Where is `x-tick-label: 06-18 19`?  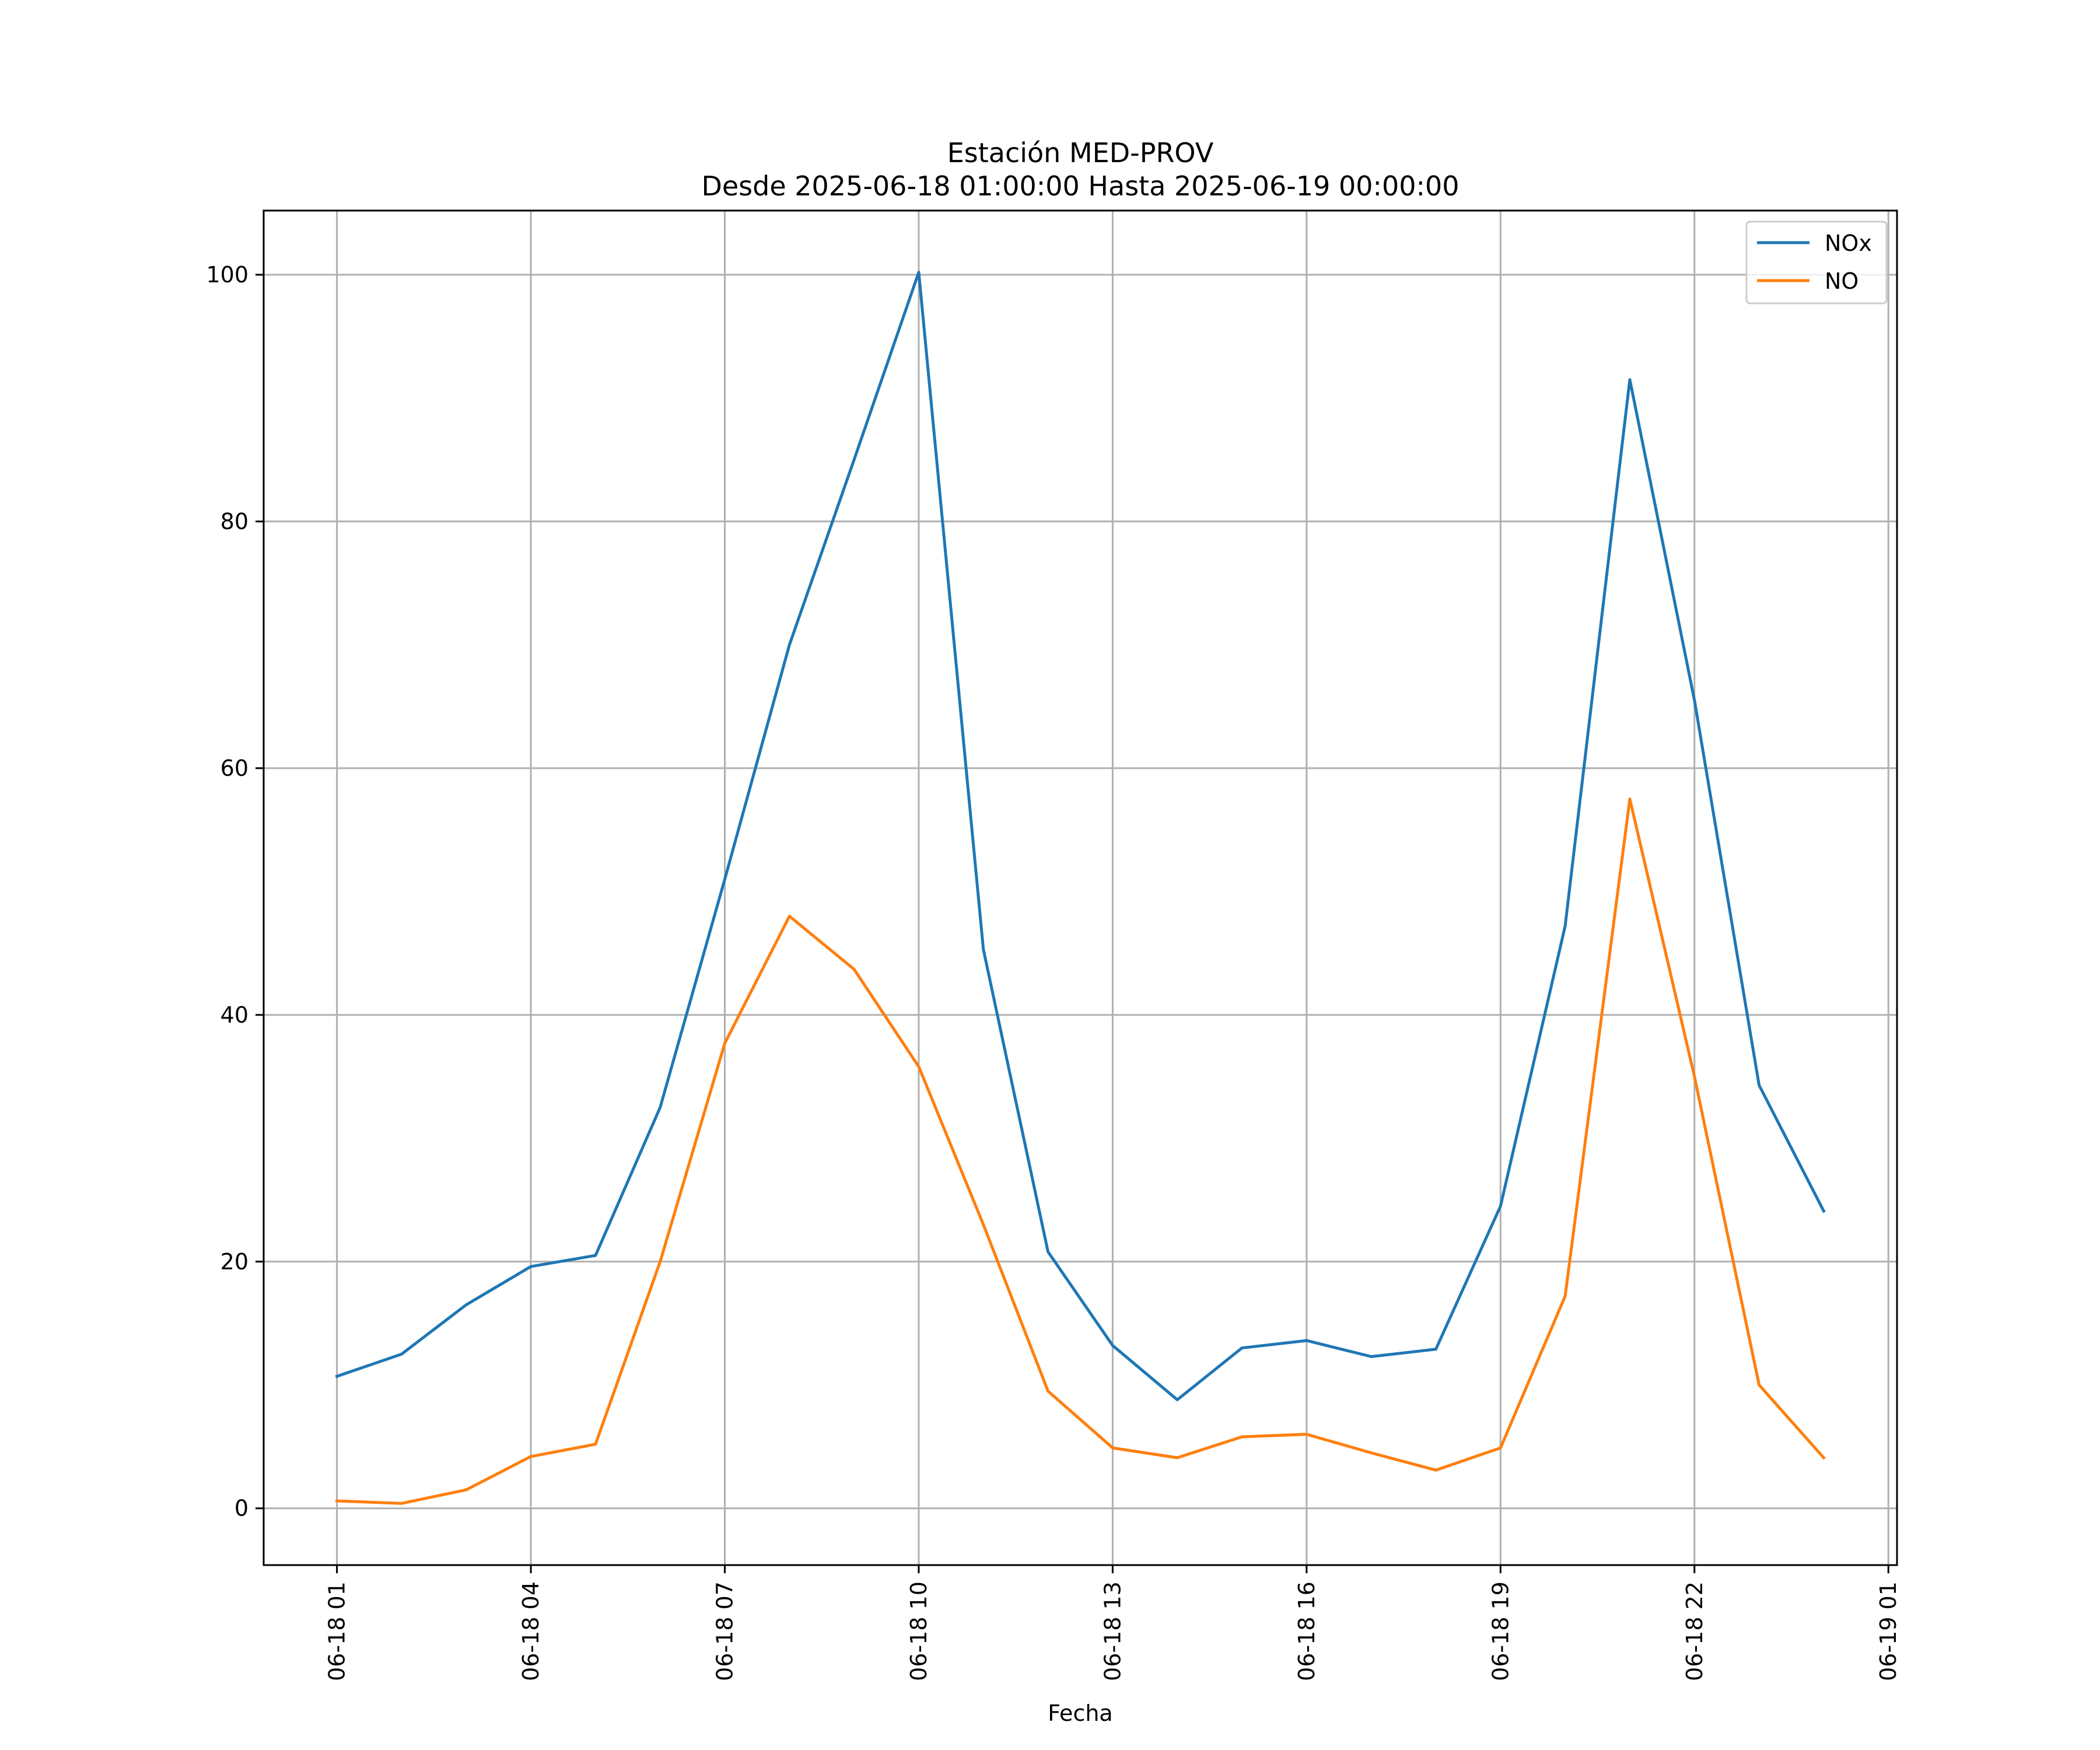 x-tick-label: 06-18 19 is located at coordinates (1500, 1631).